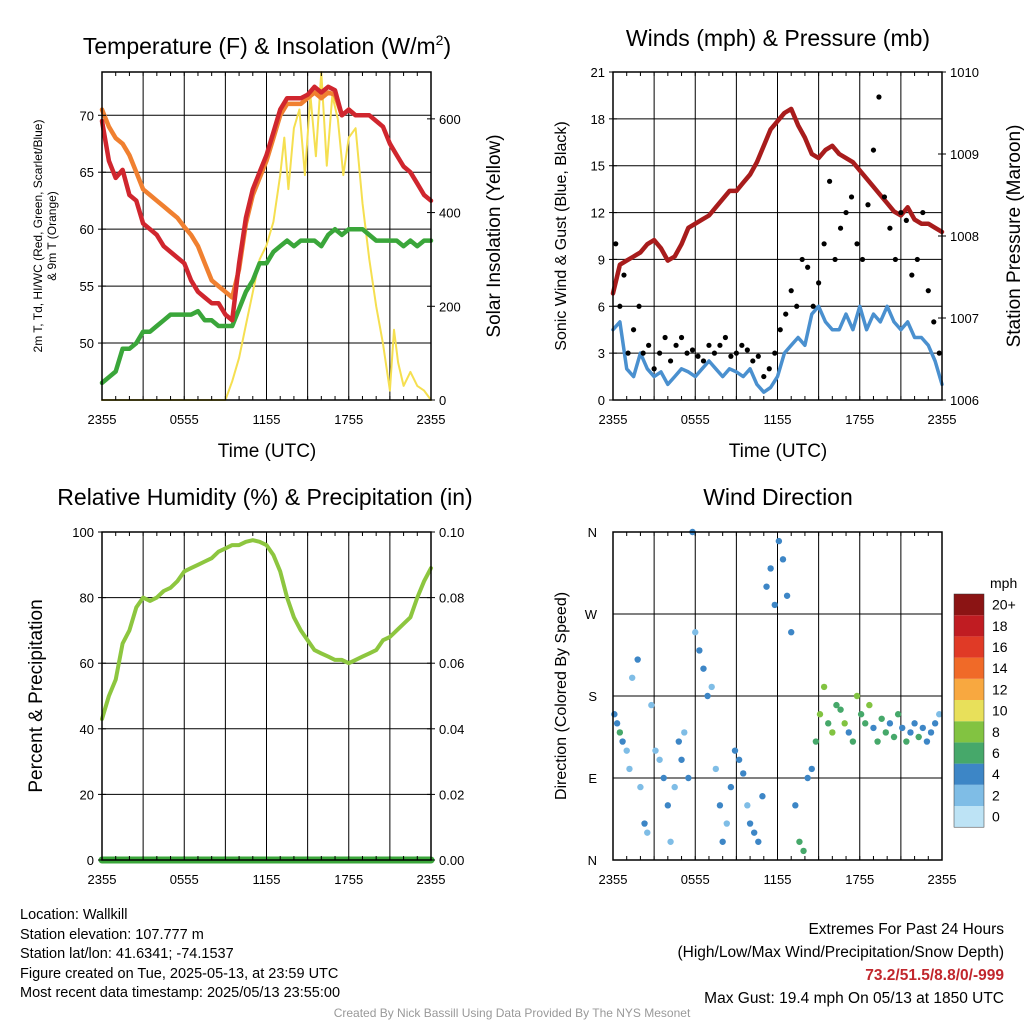  What do you see at coordinates (1000, 626) in the screenshot?
I see `legend-label: 18` at bounding box center [1000, 626].